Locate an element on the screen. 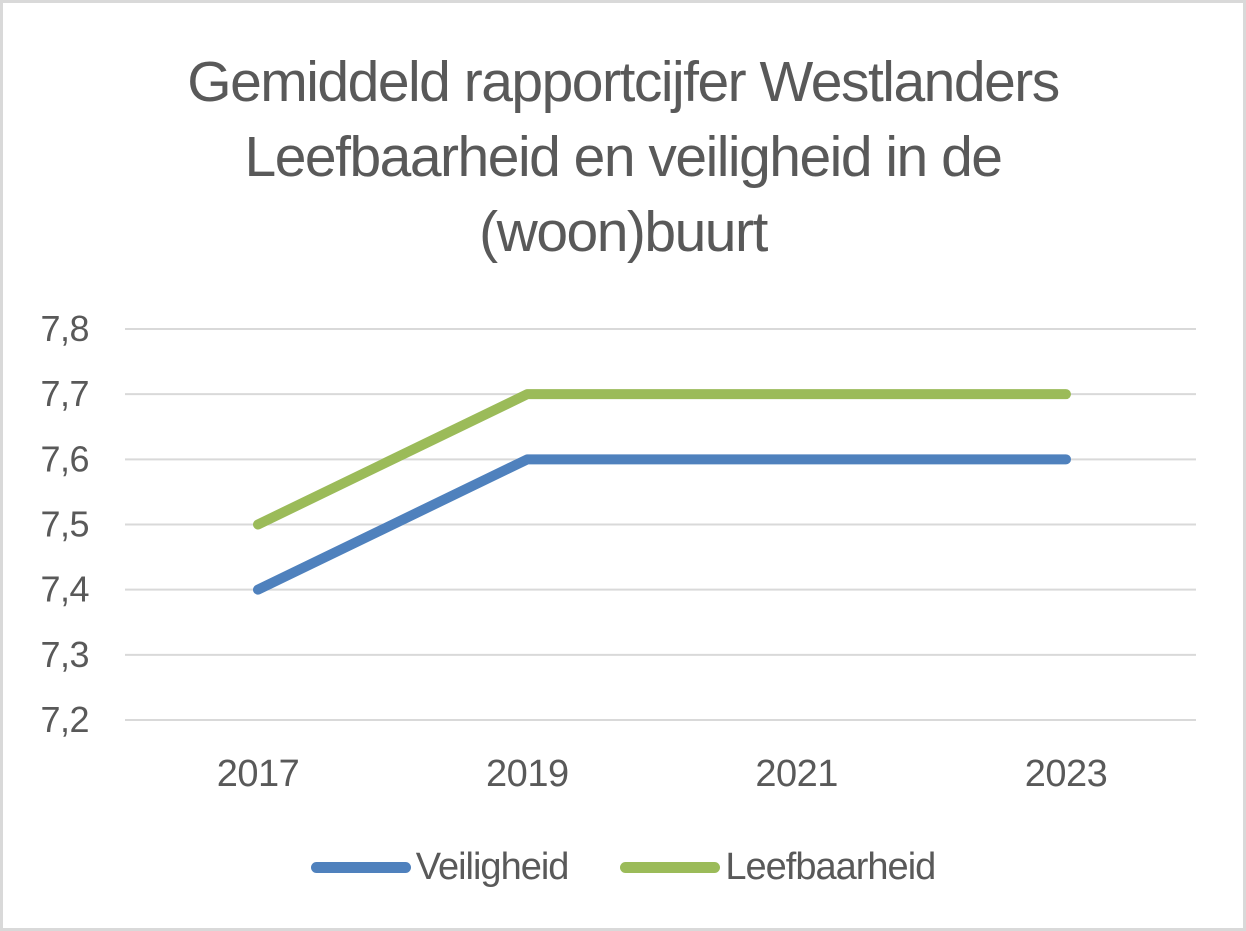 This screenshot has width=1246, height=931. y-axis-tick-label: 7,2 is located at coordinates (64, 719).